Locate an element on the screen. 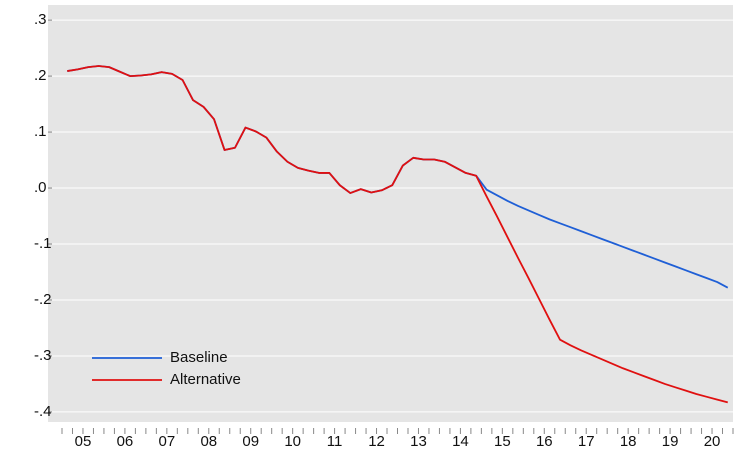  y-tick-label: -.2 is located at coordinates (43, 299).